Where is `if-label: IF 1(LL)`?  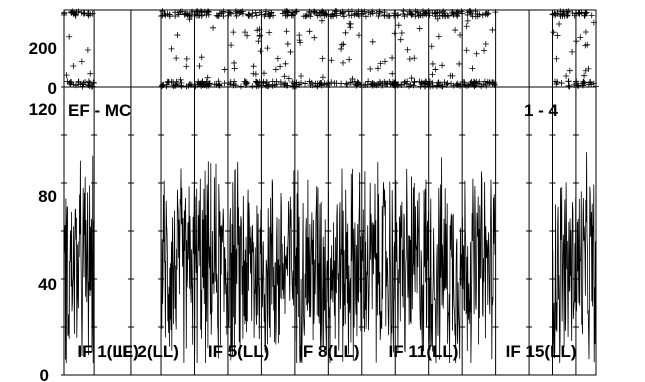
if-label: IF 1(LL) is located at coordinates (107, 351).